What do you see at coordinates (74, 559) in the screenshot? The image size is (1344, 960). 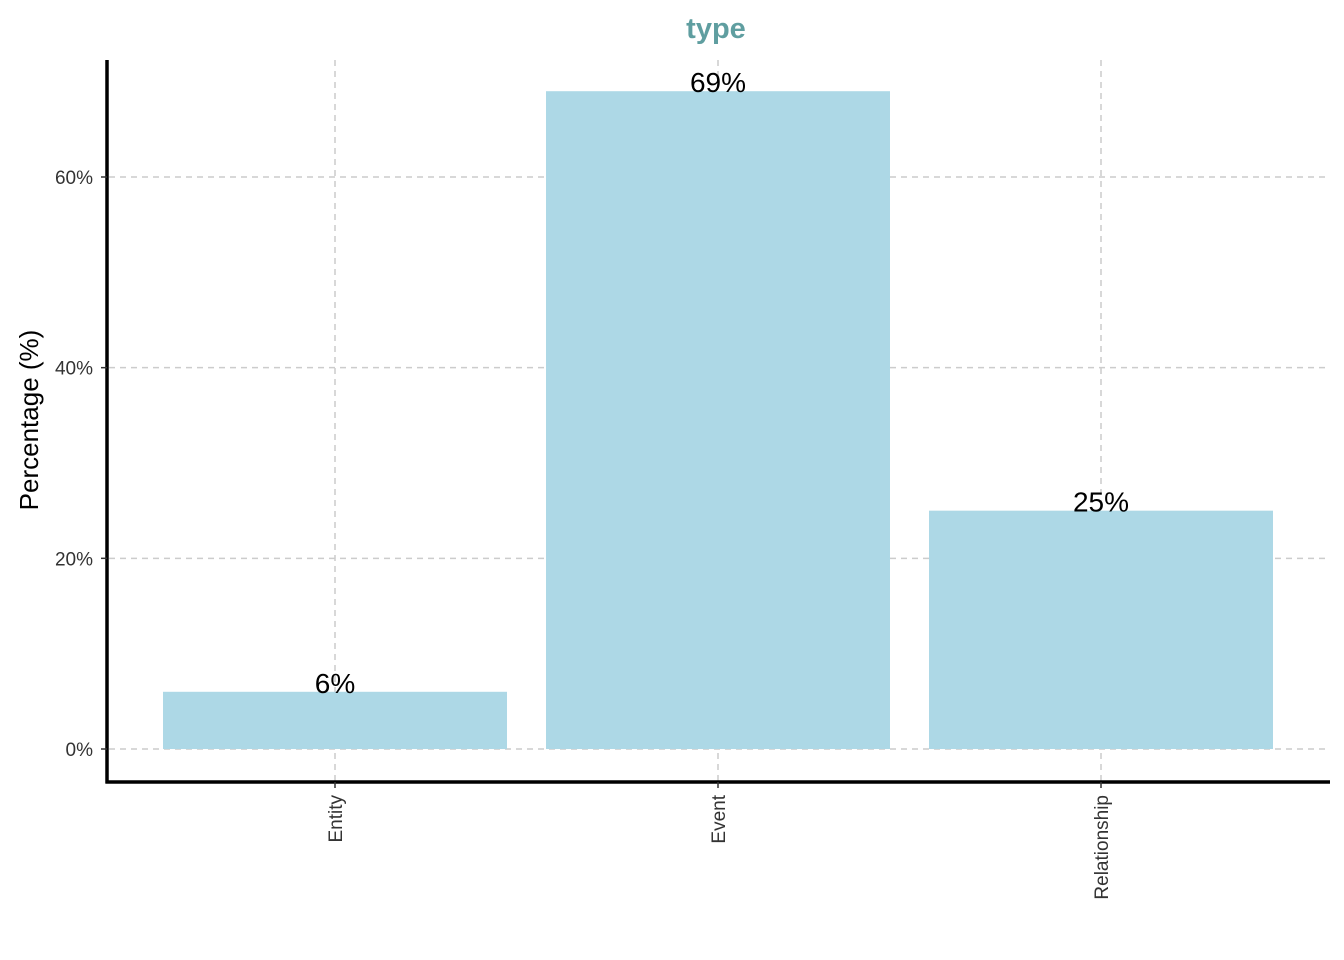 I see `y-tick-label: 20%` at bounding box center [74, 559].